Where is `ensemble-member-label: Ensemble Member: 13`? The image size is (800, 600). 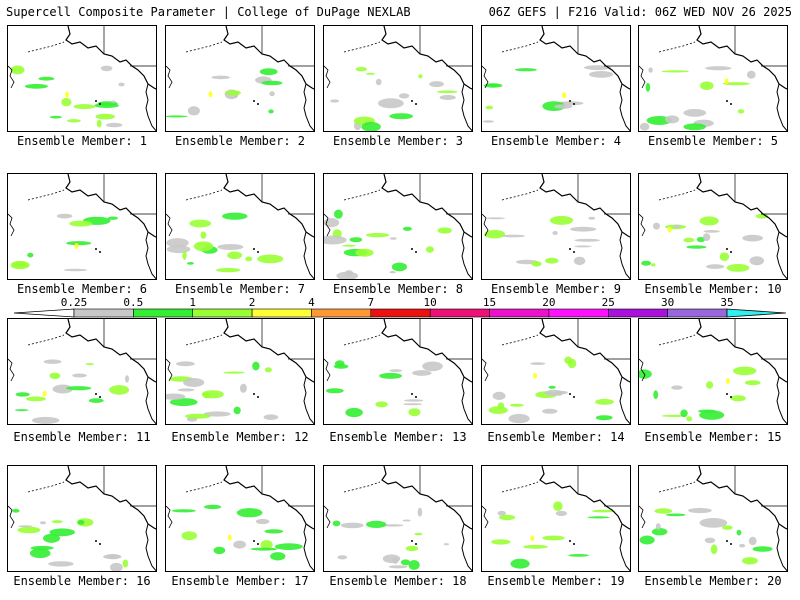
ensemble-member-label: Ensemble Member: 13 is located at coordinates (398, 437).